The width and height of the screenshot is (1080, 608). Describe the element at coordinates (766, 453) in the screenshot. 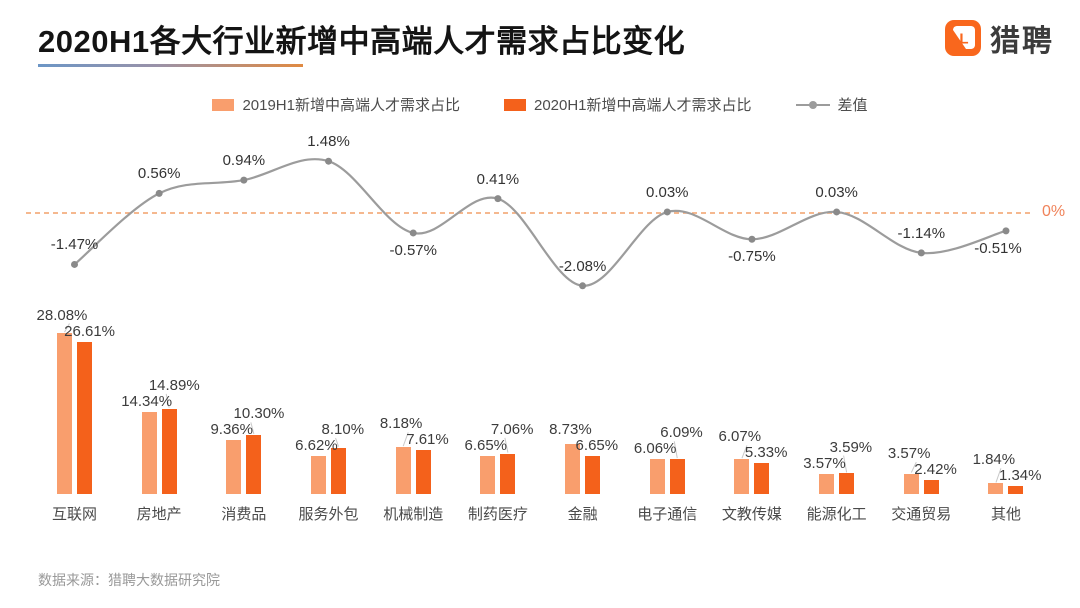

I see `bar-value-2020h1: 5.33%` at that location.